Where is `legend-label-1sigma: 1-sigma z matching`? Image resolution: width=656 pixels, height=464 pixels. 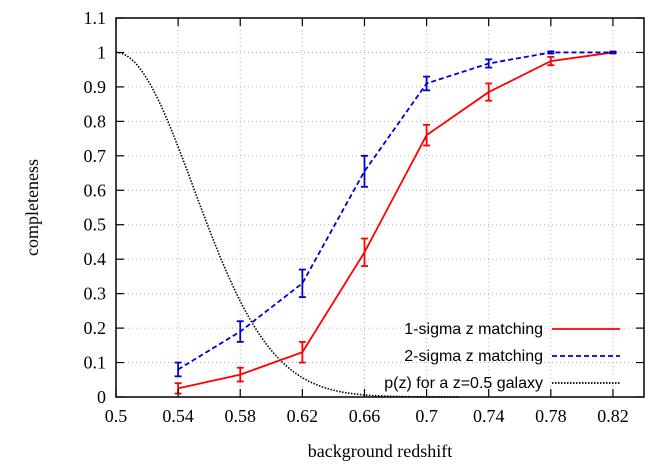
legend-label-1sigma: 1-sigma z matching is located at coordinates (473, 329).